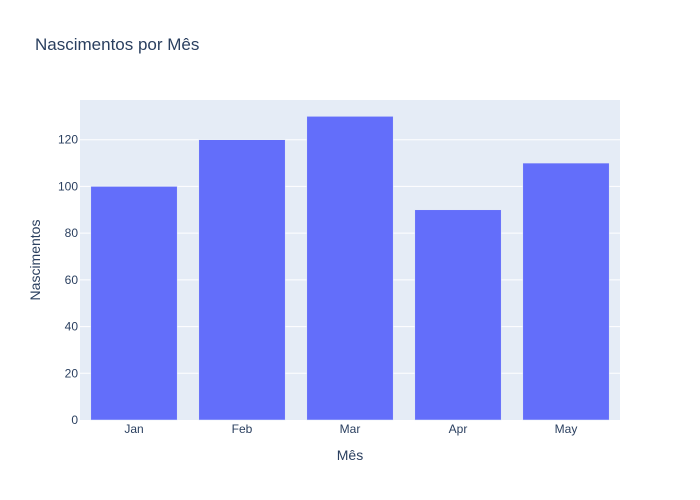  What do you see at coordinates (68, 140) in the screenshot?
I see `y-tick-label: 120` at bounding box center [68, 140].